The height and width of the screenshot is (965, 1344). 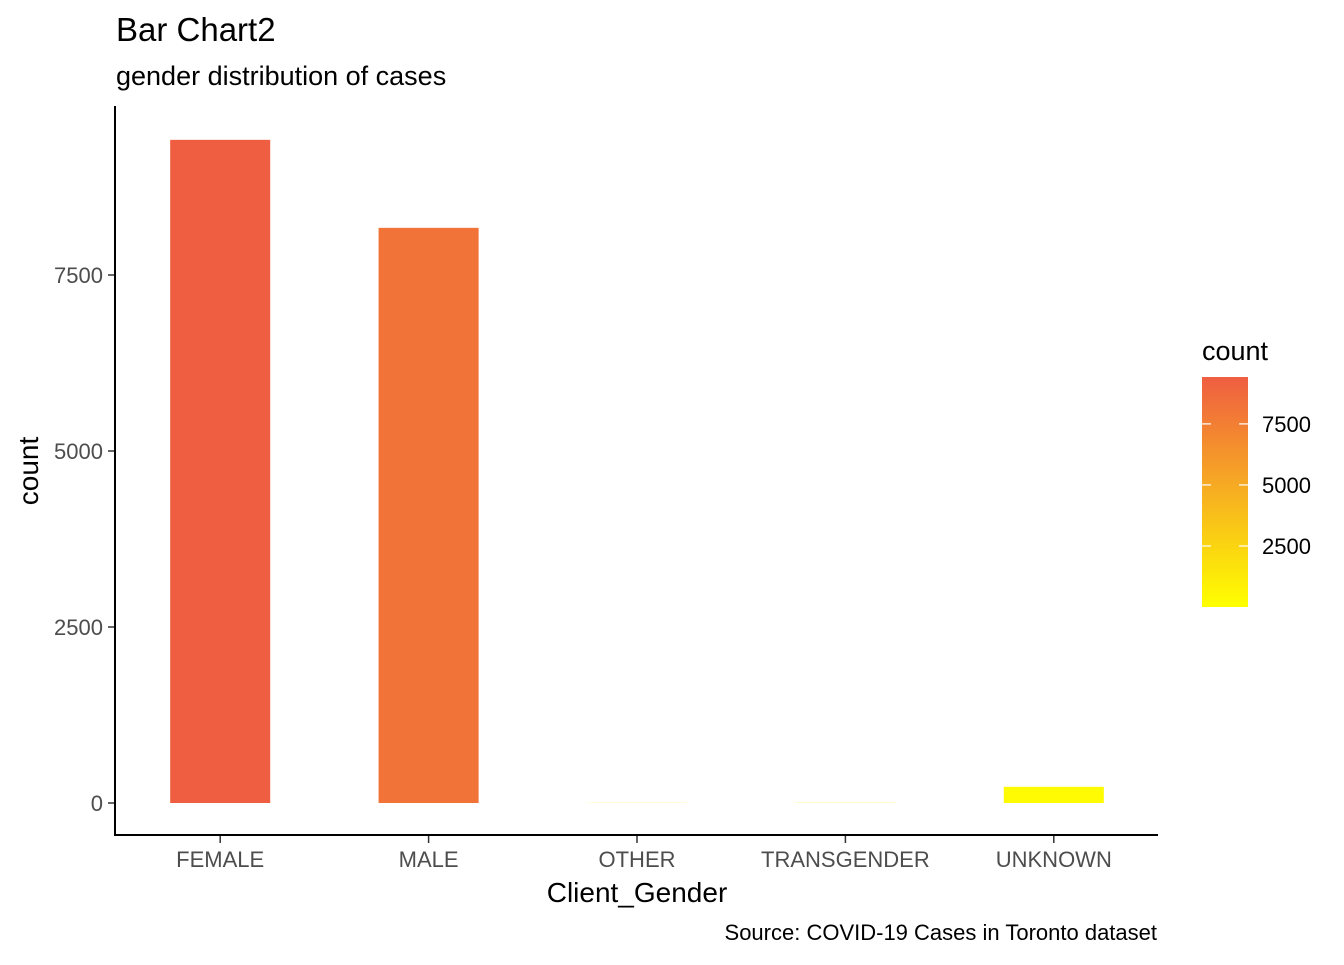 What do you see at coordinates (78, 627) in the screenshot?
I see `y-tick-label: 2500` at bounding box center [78, 627].